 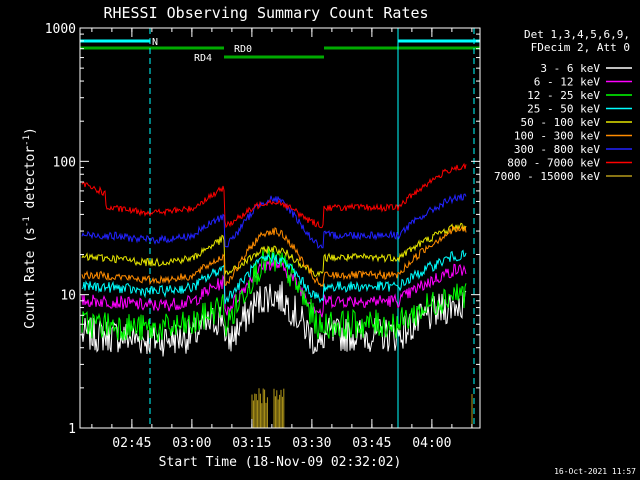 What do you see at coordinates (131, 443) in the screenshot?
I see `x-tick-label: 02:45` at bounding box center [131, 443].